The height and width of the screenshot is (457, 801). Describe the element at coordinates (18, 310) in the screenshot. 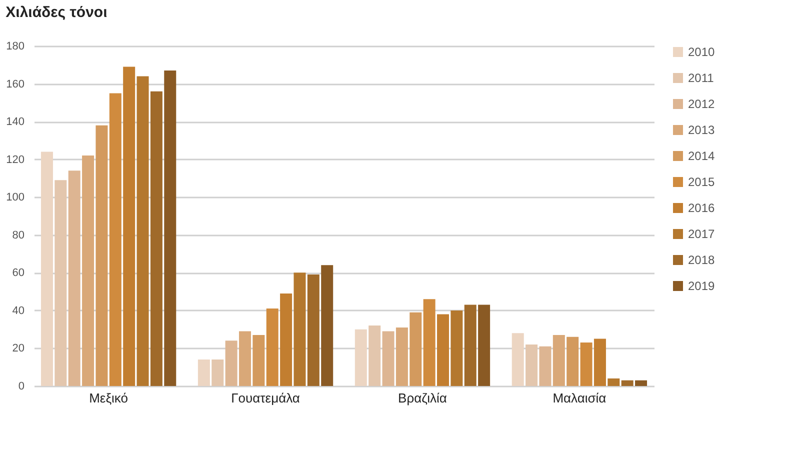

I see `y-tick-label: 40` at that location.